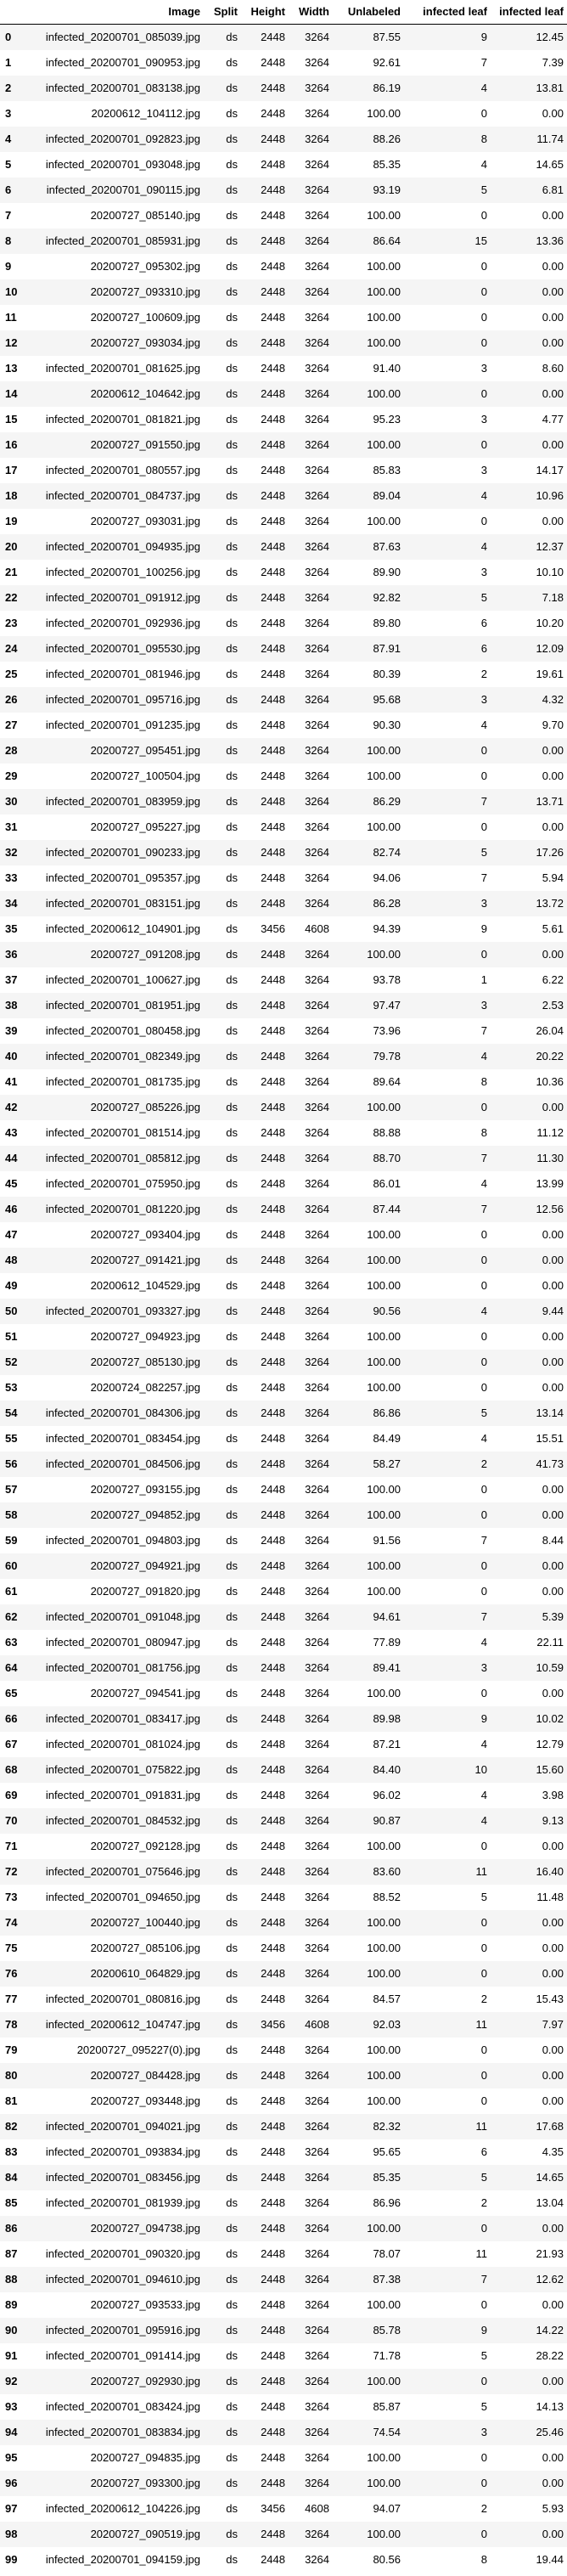 The image size is (567, 2576). Describe the element at coordinates (387, 2432) in the screenshot. I see `cell-unlabeled: 74.54` at that location.